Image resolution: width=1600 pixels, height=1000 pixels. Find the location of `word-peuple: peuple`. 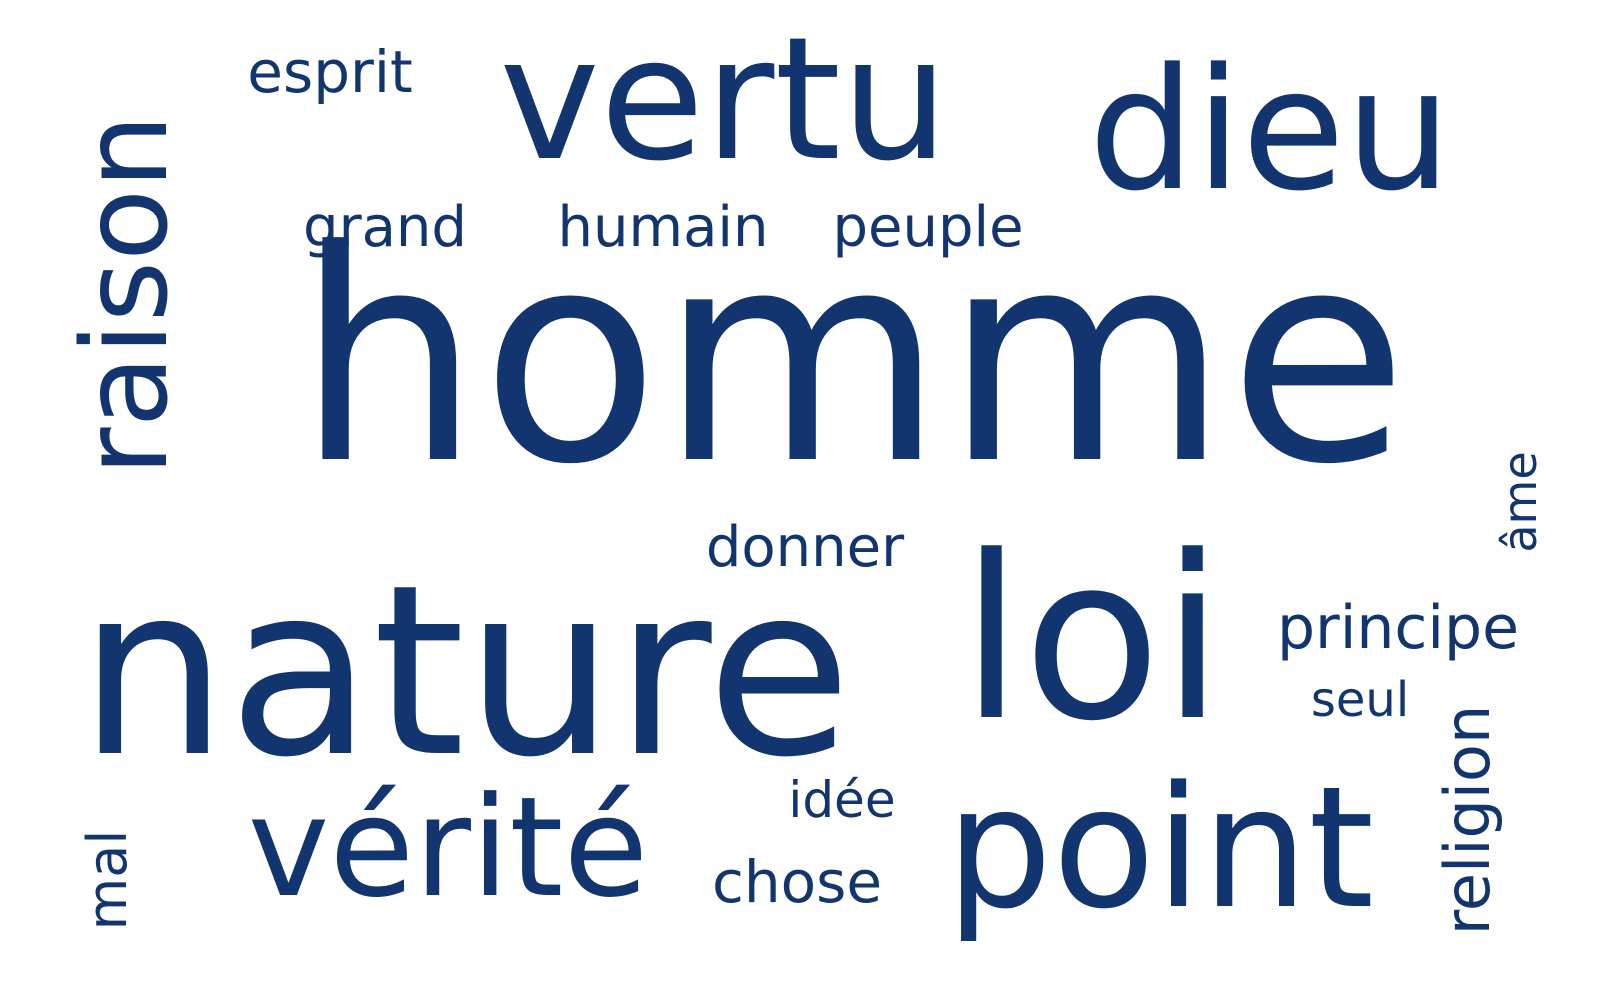

word-peuple: peuple is located at coordinates (928, 227).